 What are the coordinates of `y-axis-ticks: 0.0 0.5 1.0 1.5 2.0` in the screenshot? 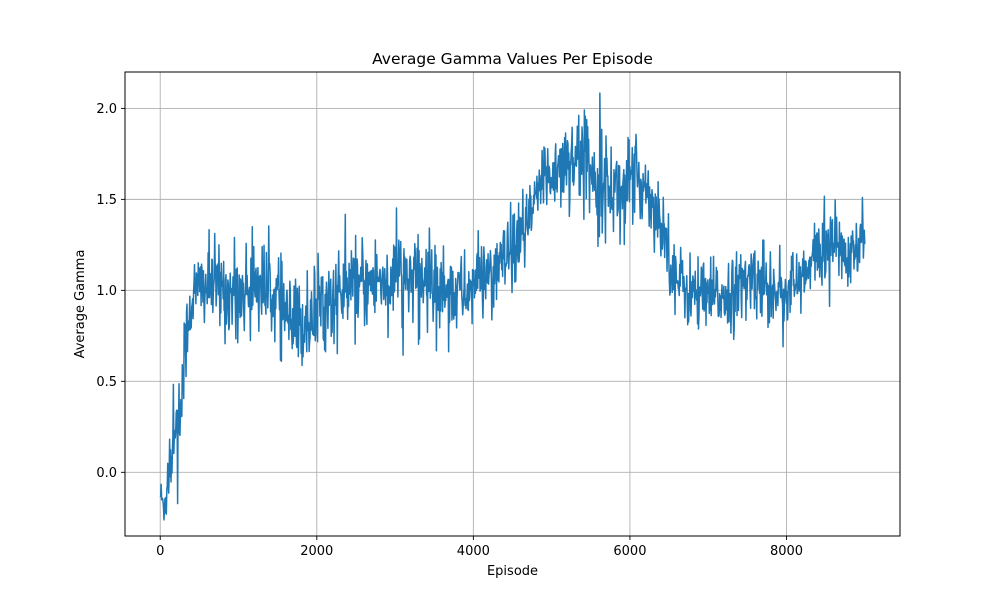 It's located at (110, 291).